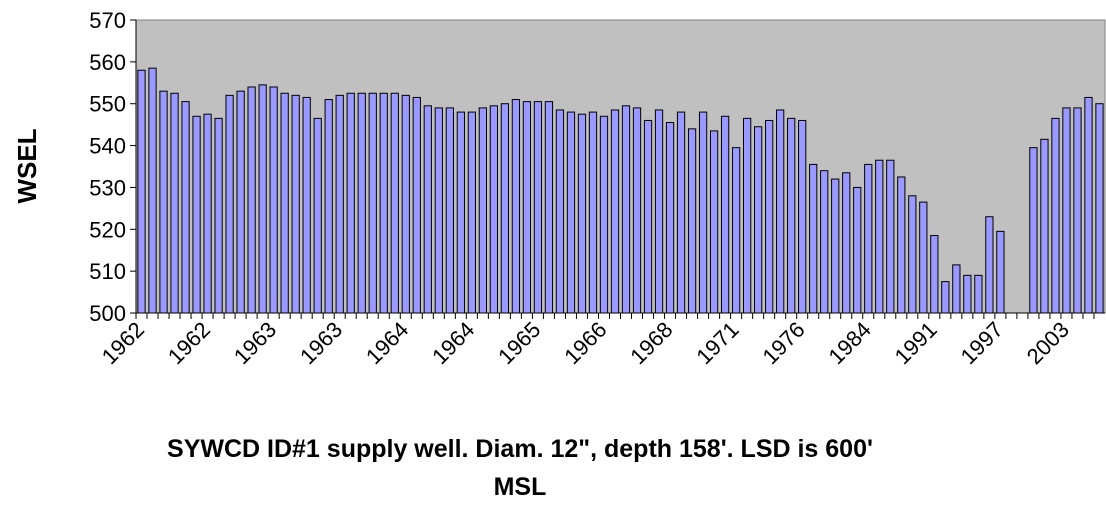 The image size is (1106, 506). What do you see at coordinates (849, 343) in the screenshot?
I see `x-tick-label: 1984` at bounding box center [849, 343].